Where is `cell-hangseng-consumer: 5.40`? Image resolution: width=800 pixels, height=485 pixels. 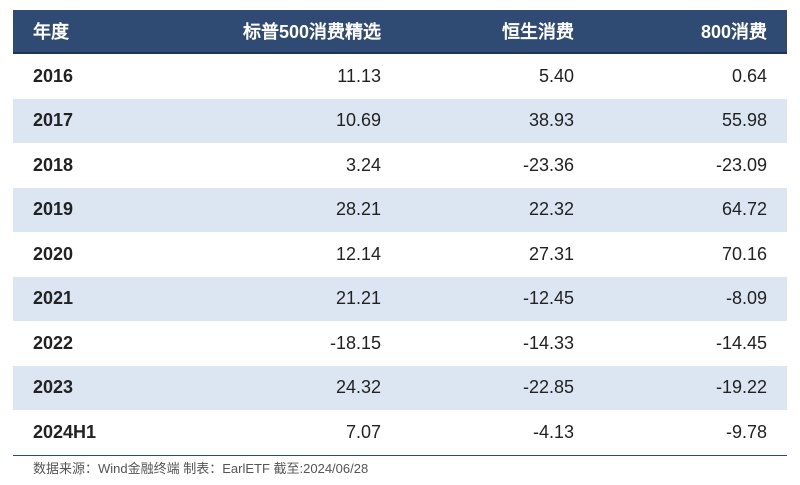
cell-hangseng-consumer: 5.40 is located at coordinates (556, 75).